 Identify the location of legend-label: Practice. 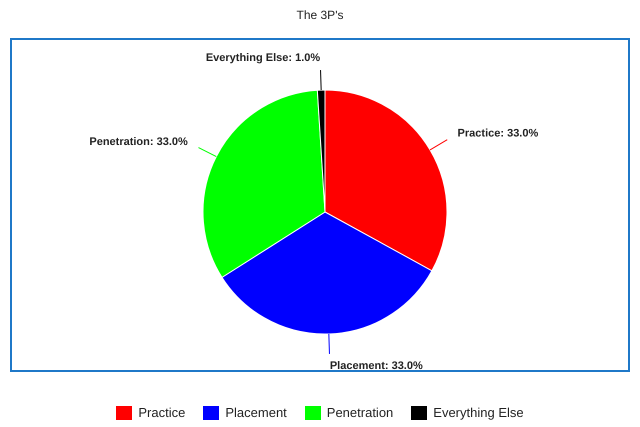
(161, 412).